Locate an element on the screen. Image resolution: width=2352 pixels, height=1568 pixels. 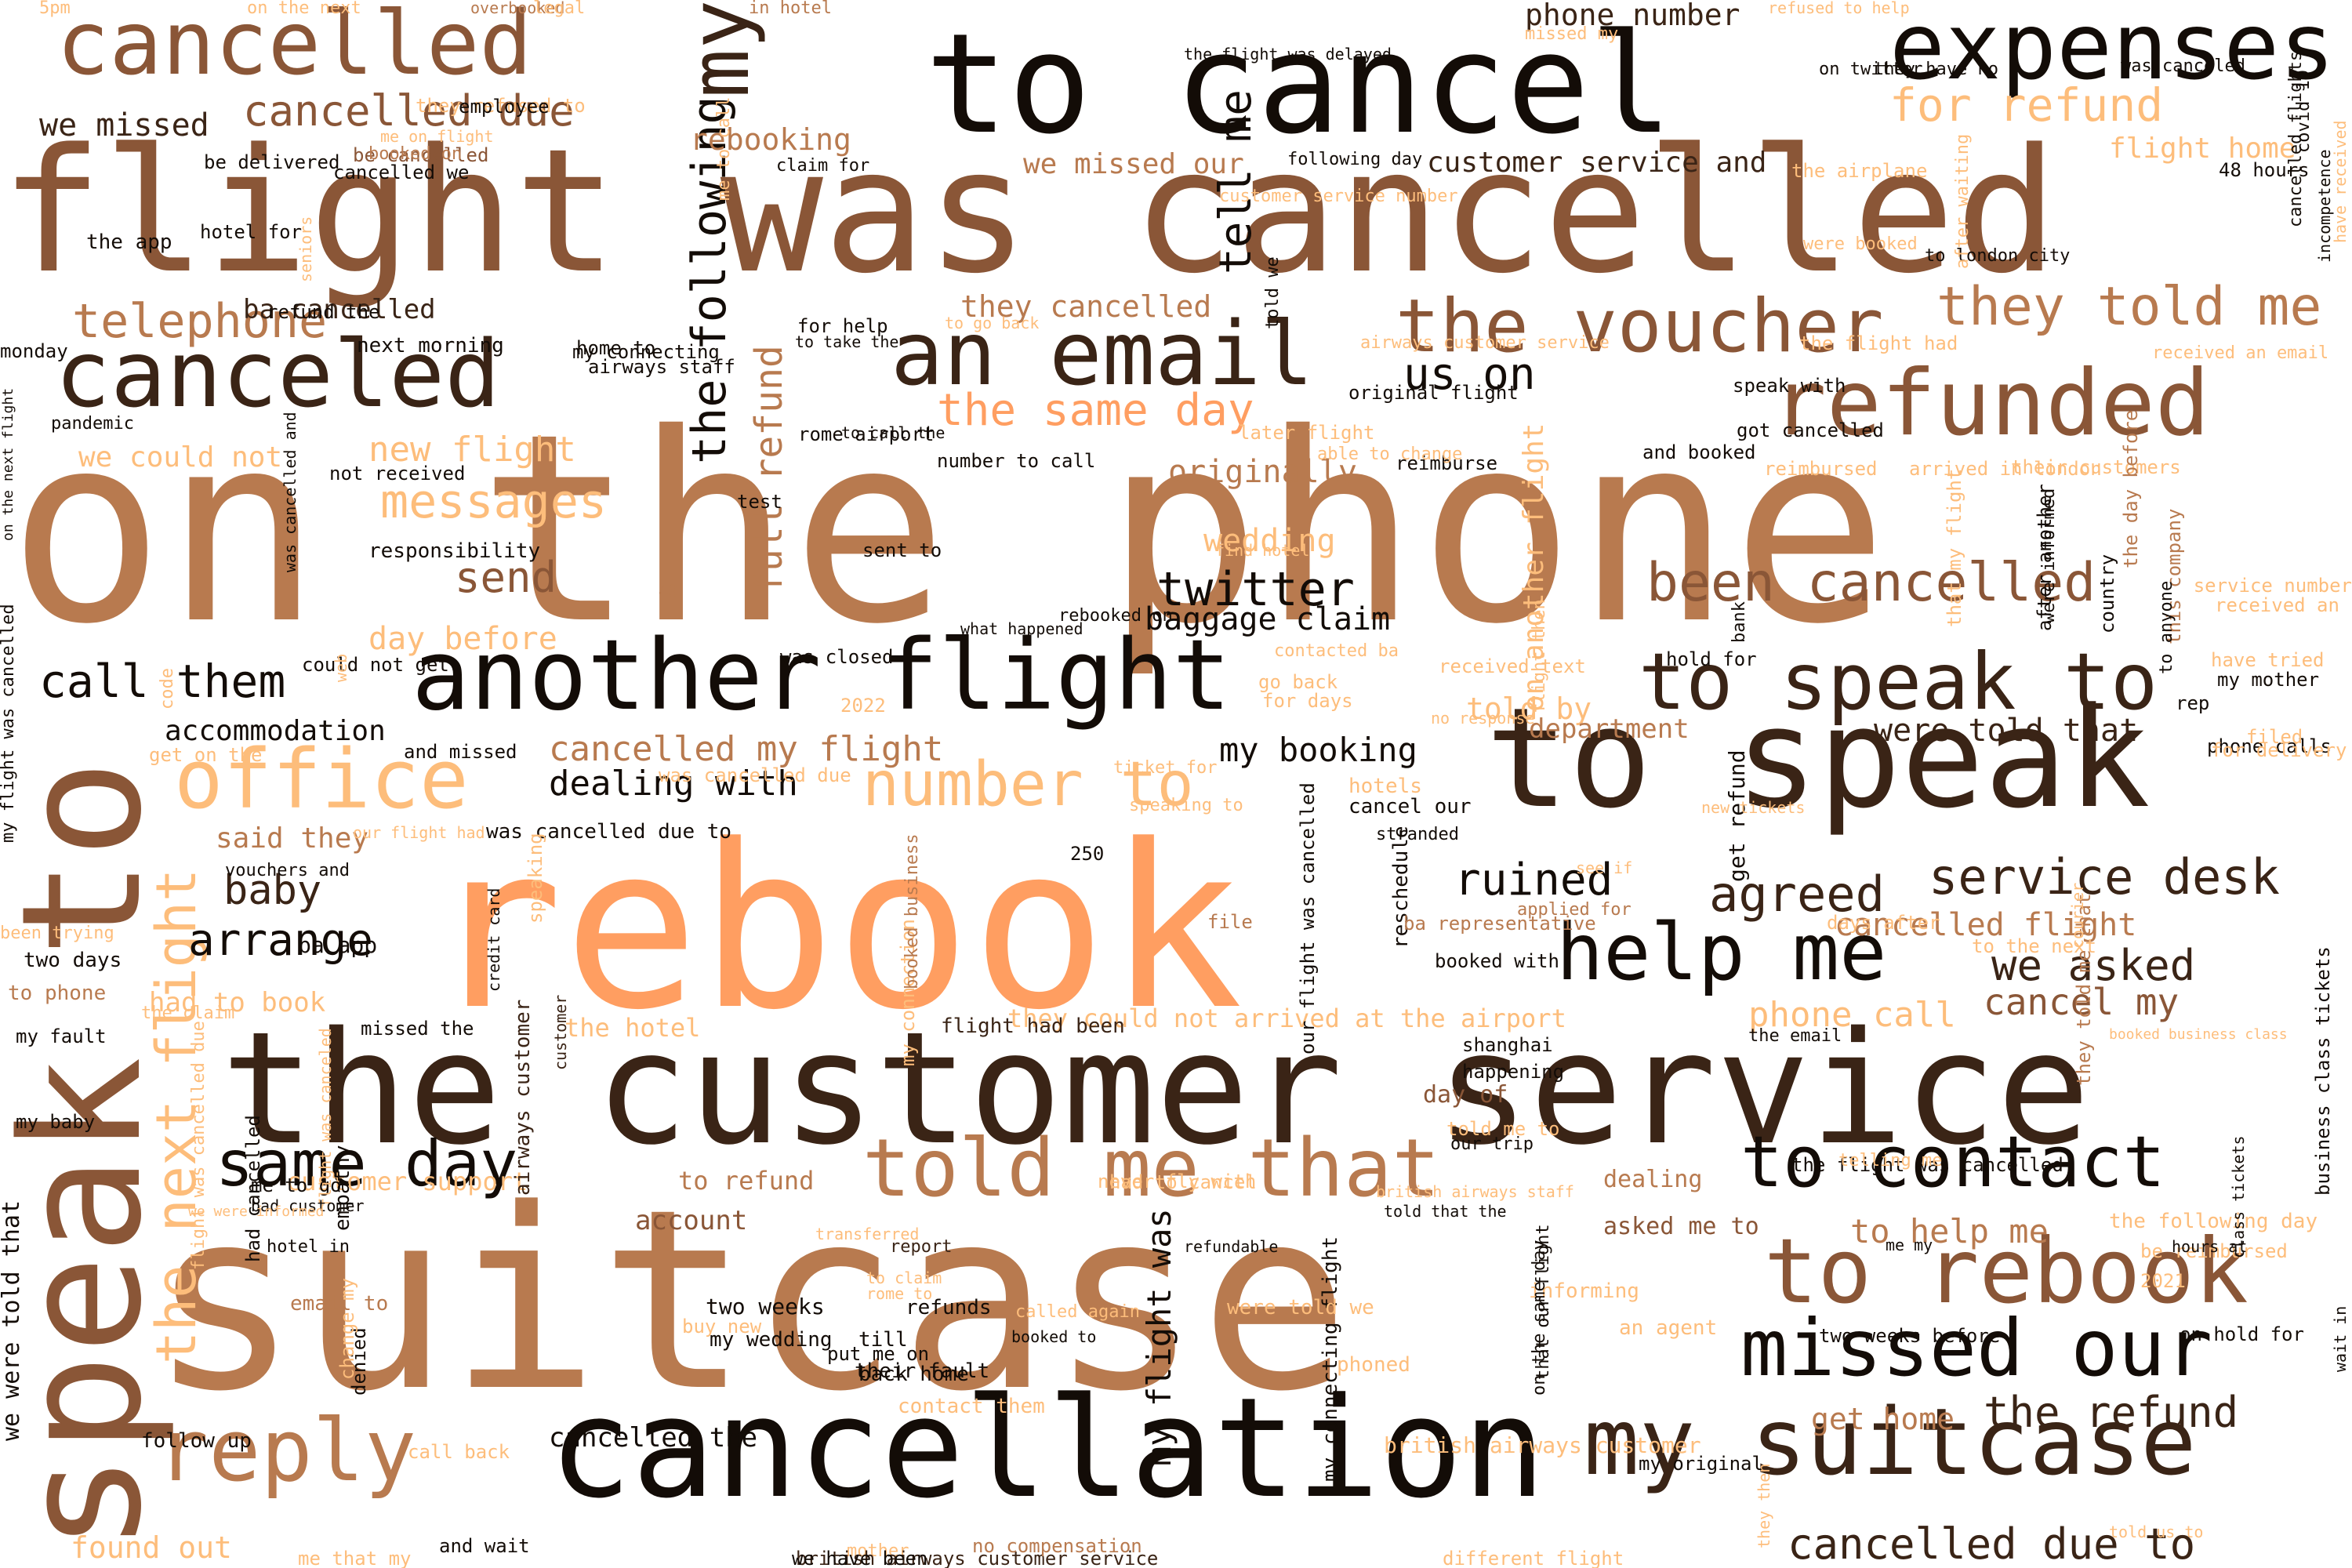
word: refunds is located at coordinates (949, 1307).